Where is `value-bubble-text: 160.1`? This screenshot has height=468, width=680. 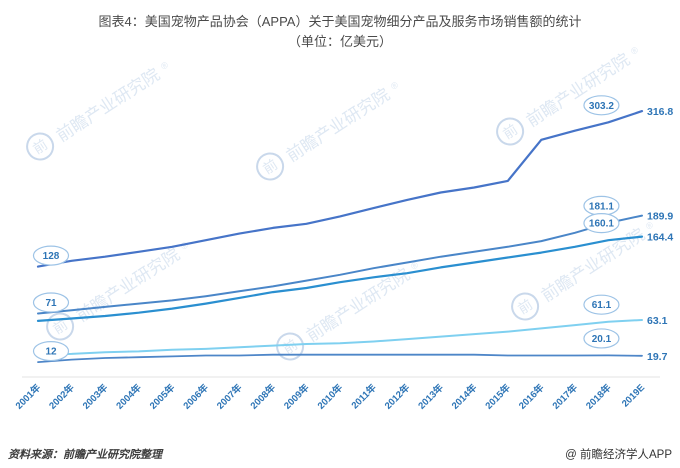 value-bubble-text: 160.1 is located at coordinates (601, 224).